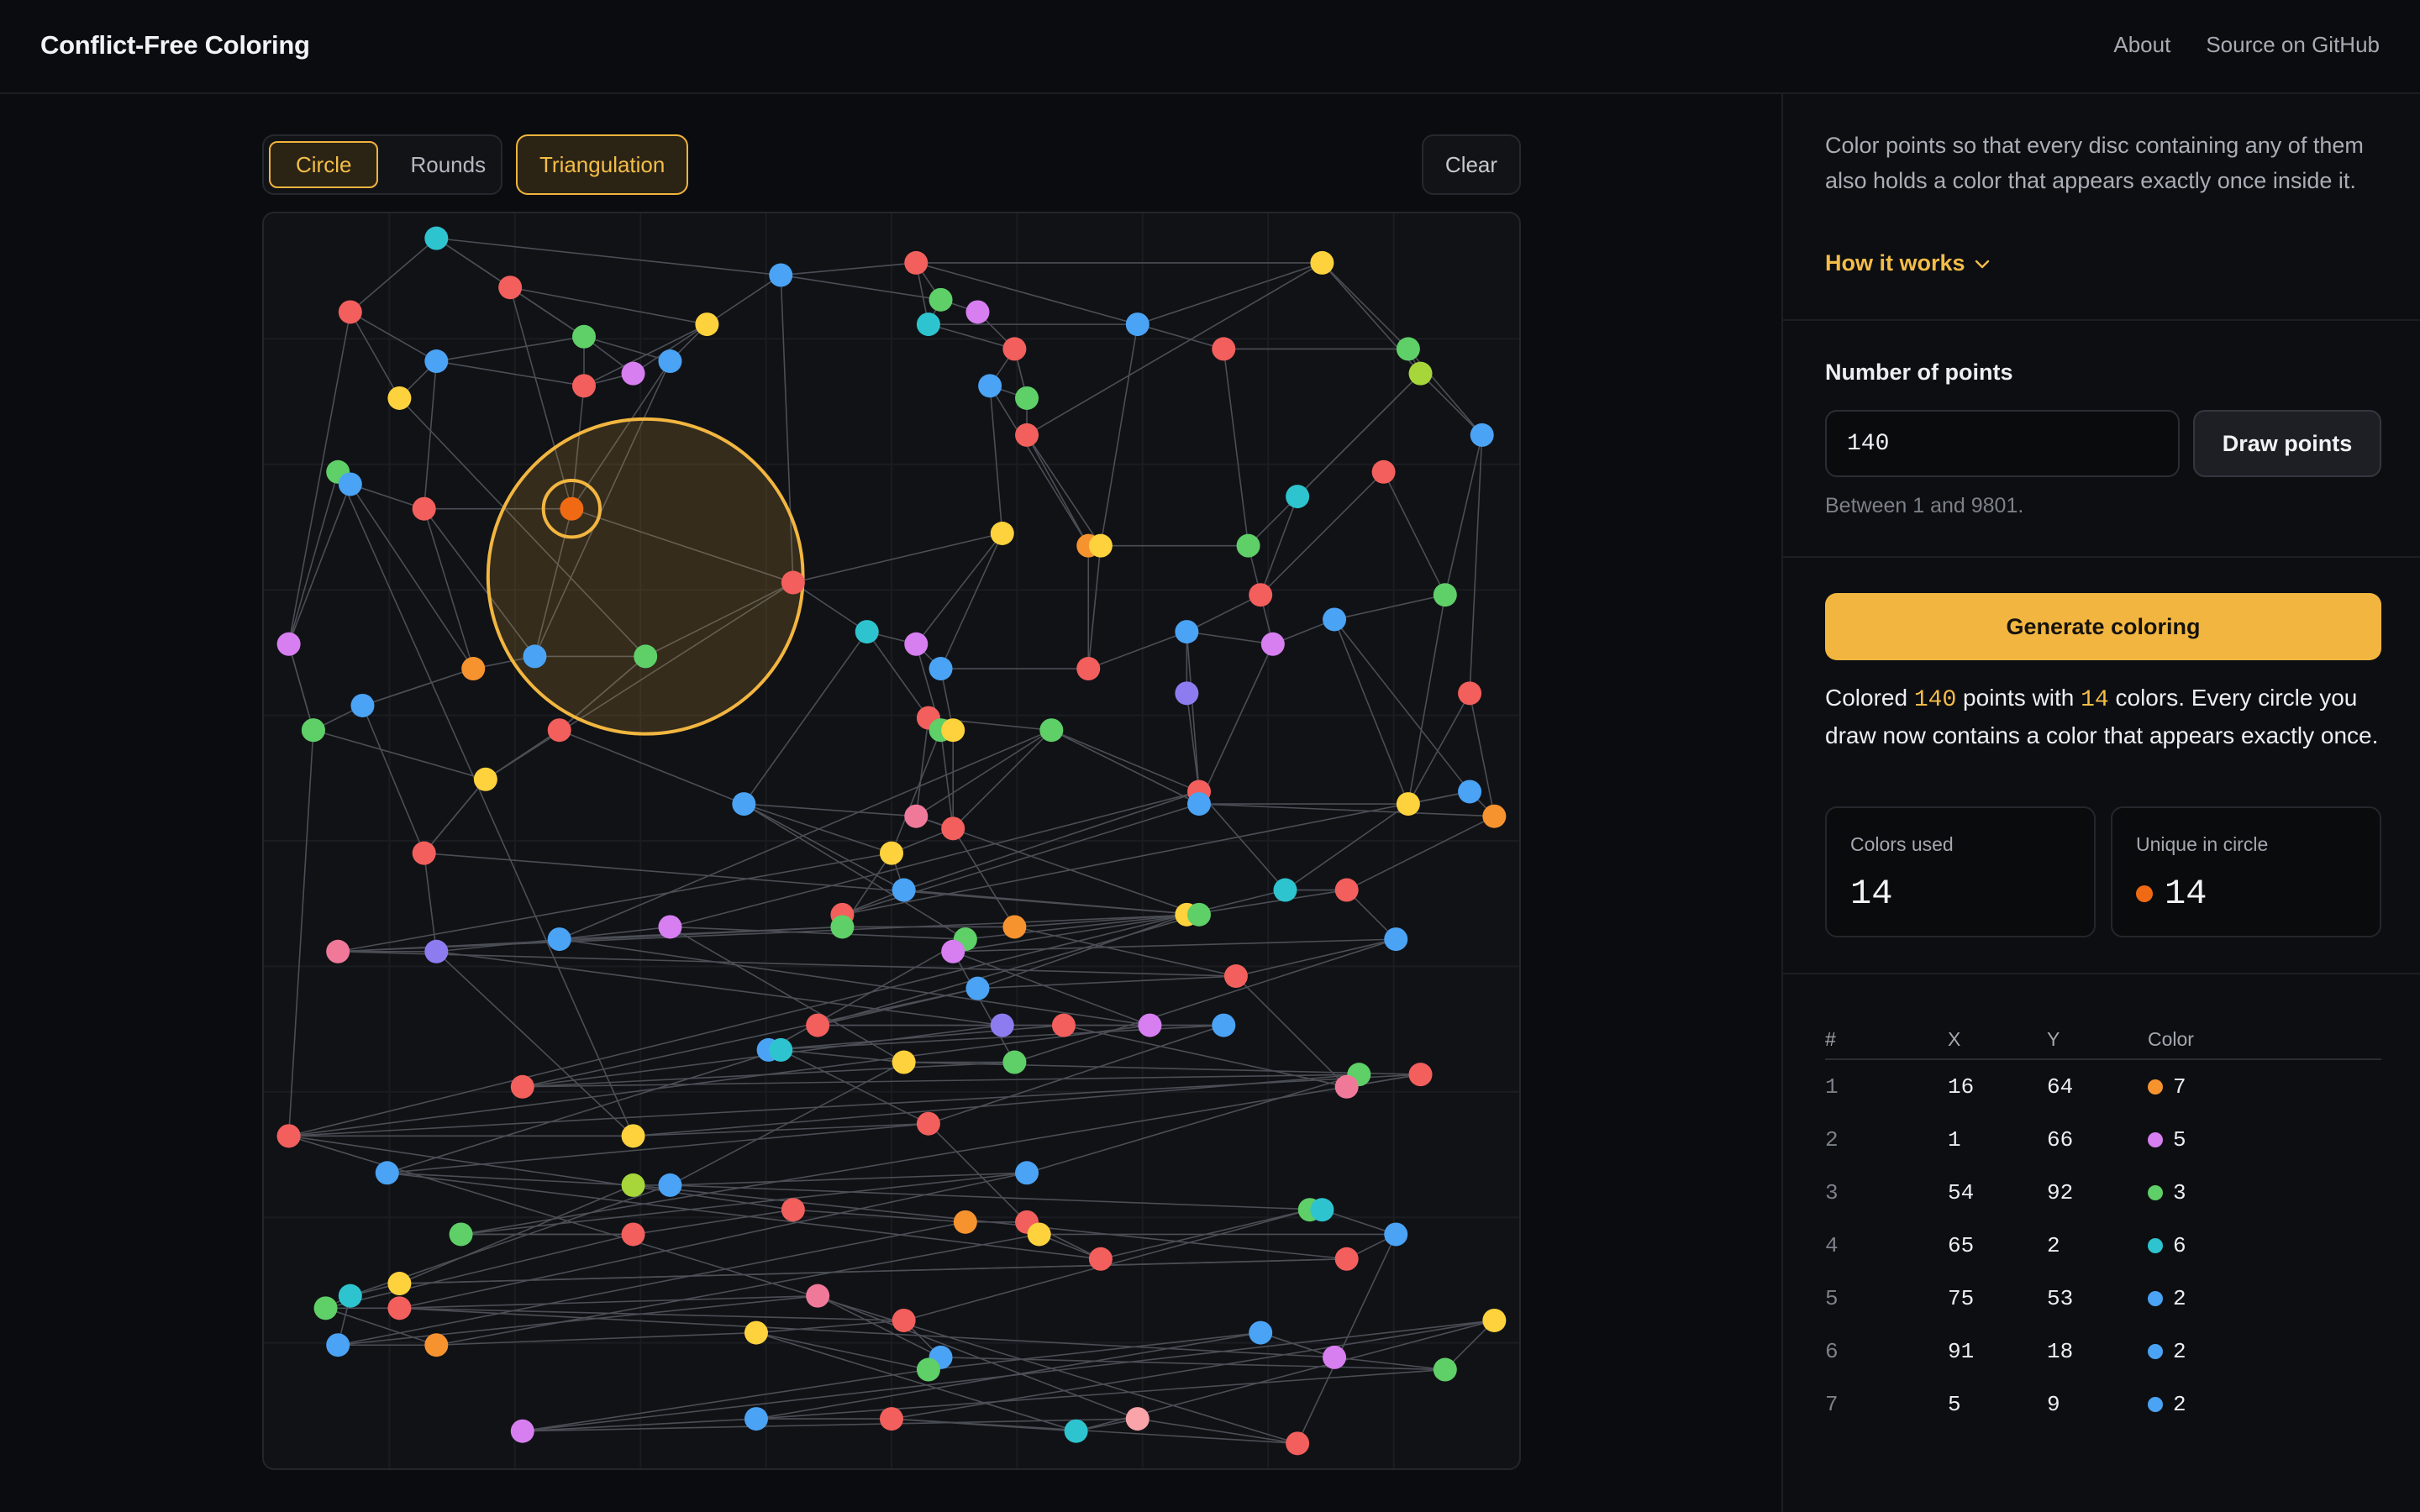 Image resolution: width=2420 pixels, height=1512 pixels. What do you see at coordinates (2103, 1404) in the screenshot?
I see `table-row: 7 5 9 2` at bounding box center [2103, 1404].